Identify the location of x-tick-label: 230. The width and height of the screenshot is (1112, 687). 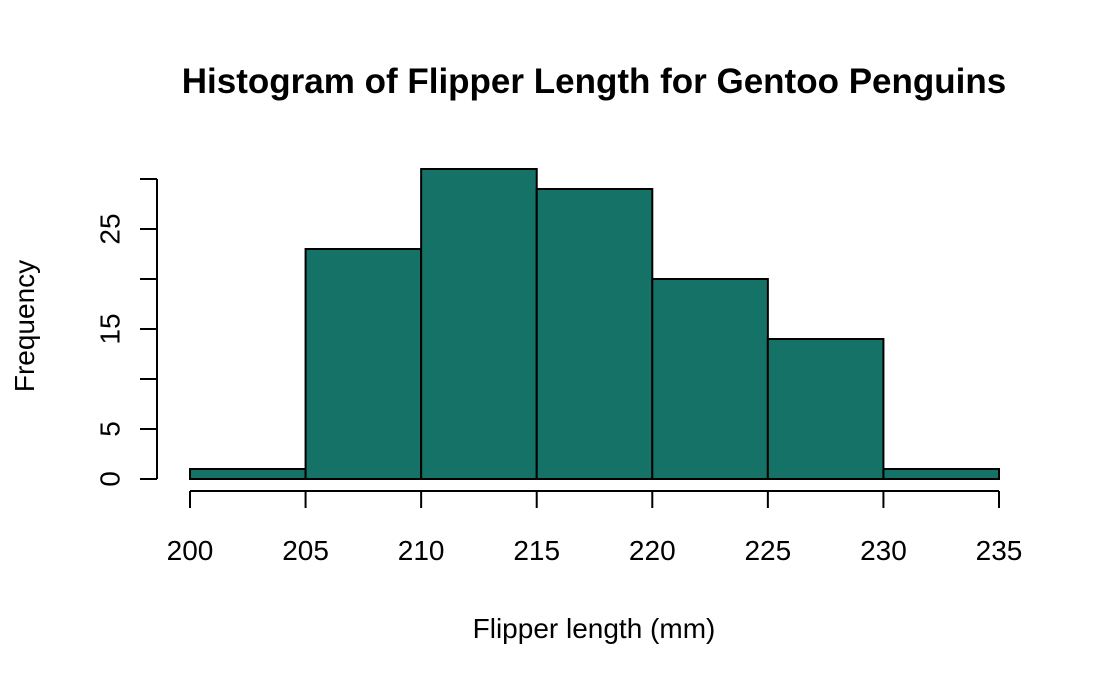
(883, 550).